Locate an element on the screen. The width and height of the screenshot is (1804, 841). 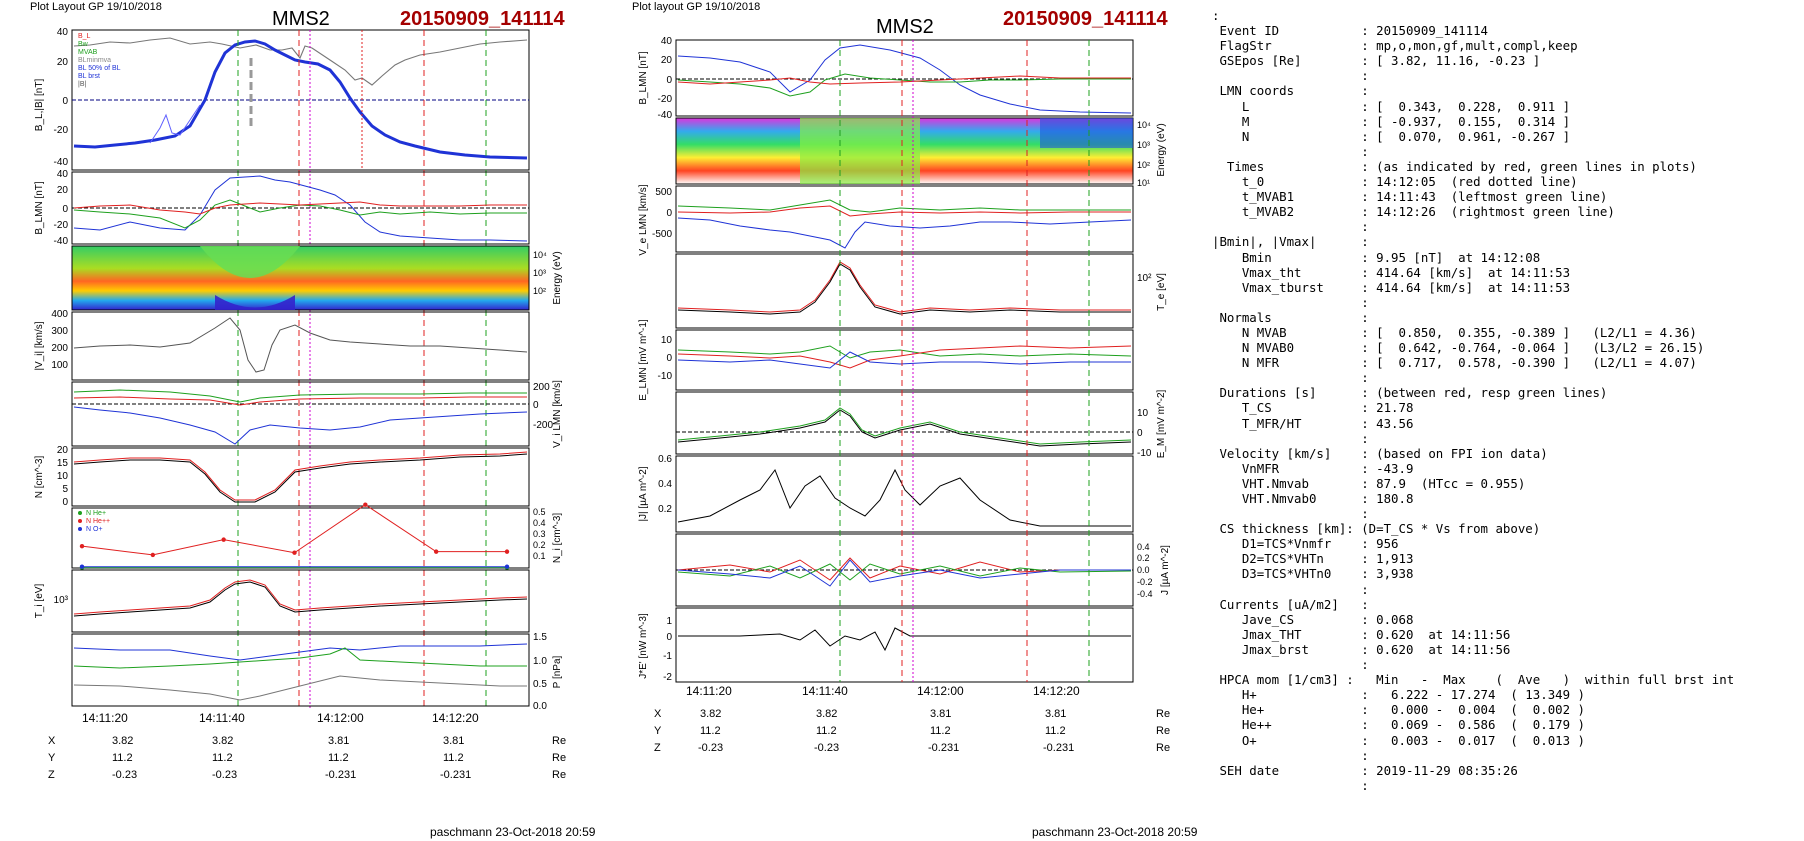
svg-text: B_LMN [nT] is located at coordinates (39, 208).